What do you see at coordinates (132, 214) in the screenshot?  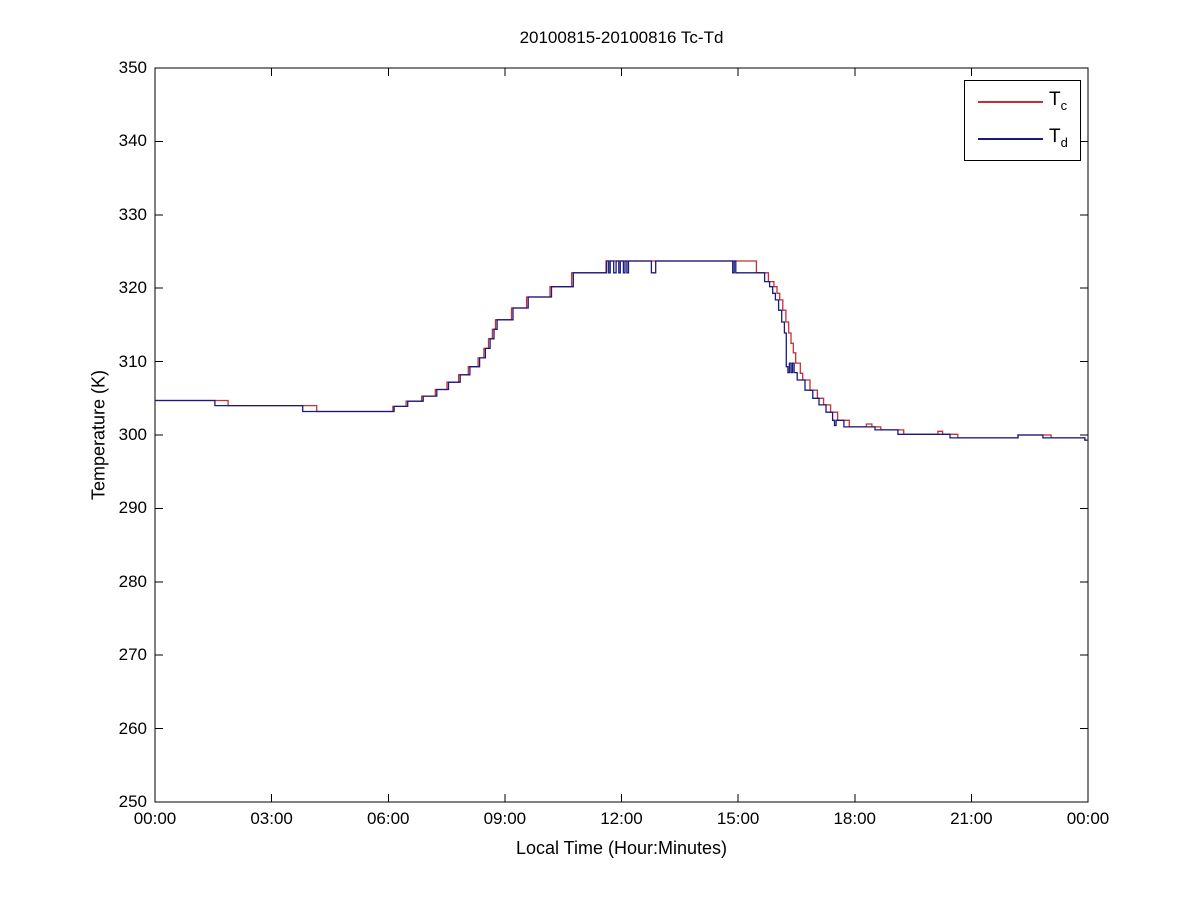 I see `y-tick-label: 330` at bounding box center [132, 214].